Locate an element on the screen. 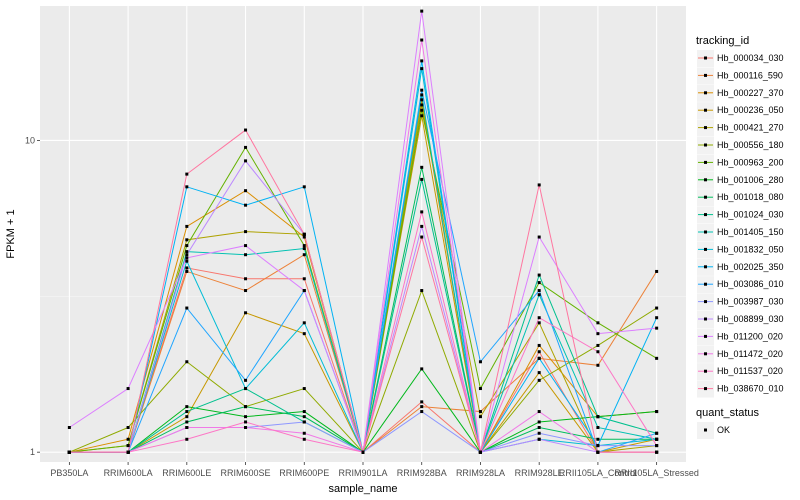 The image size is (800, 500). x-tick-label: RRIM600LE is located at coordinates (186, 473).